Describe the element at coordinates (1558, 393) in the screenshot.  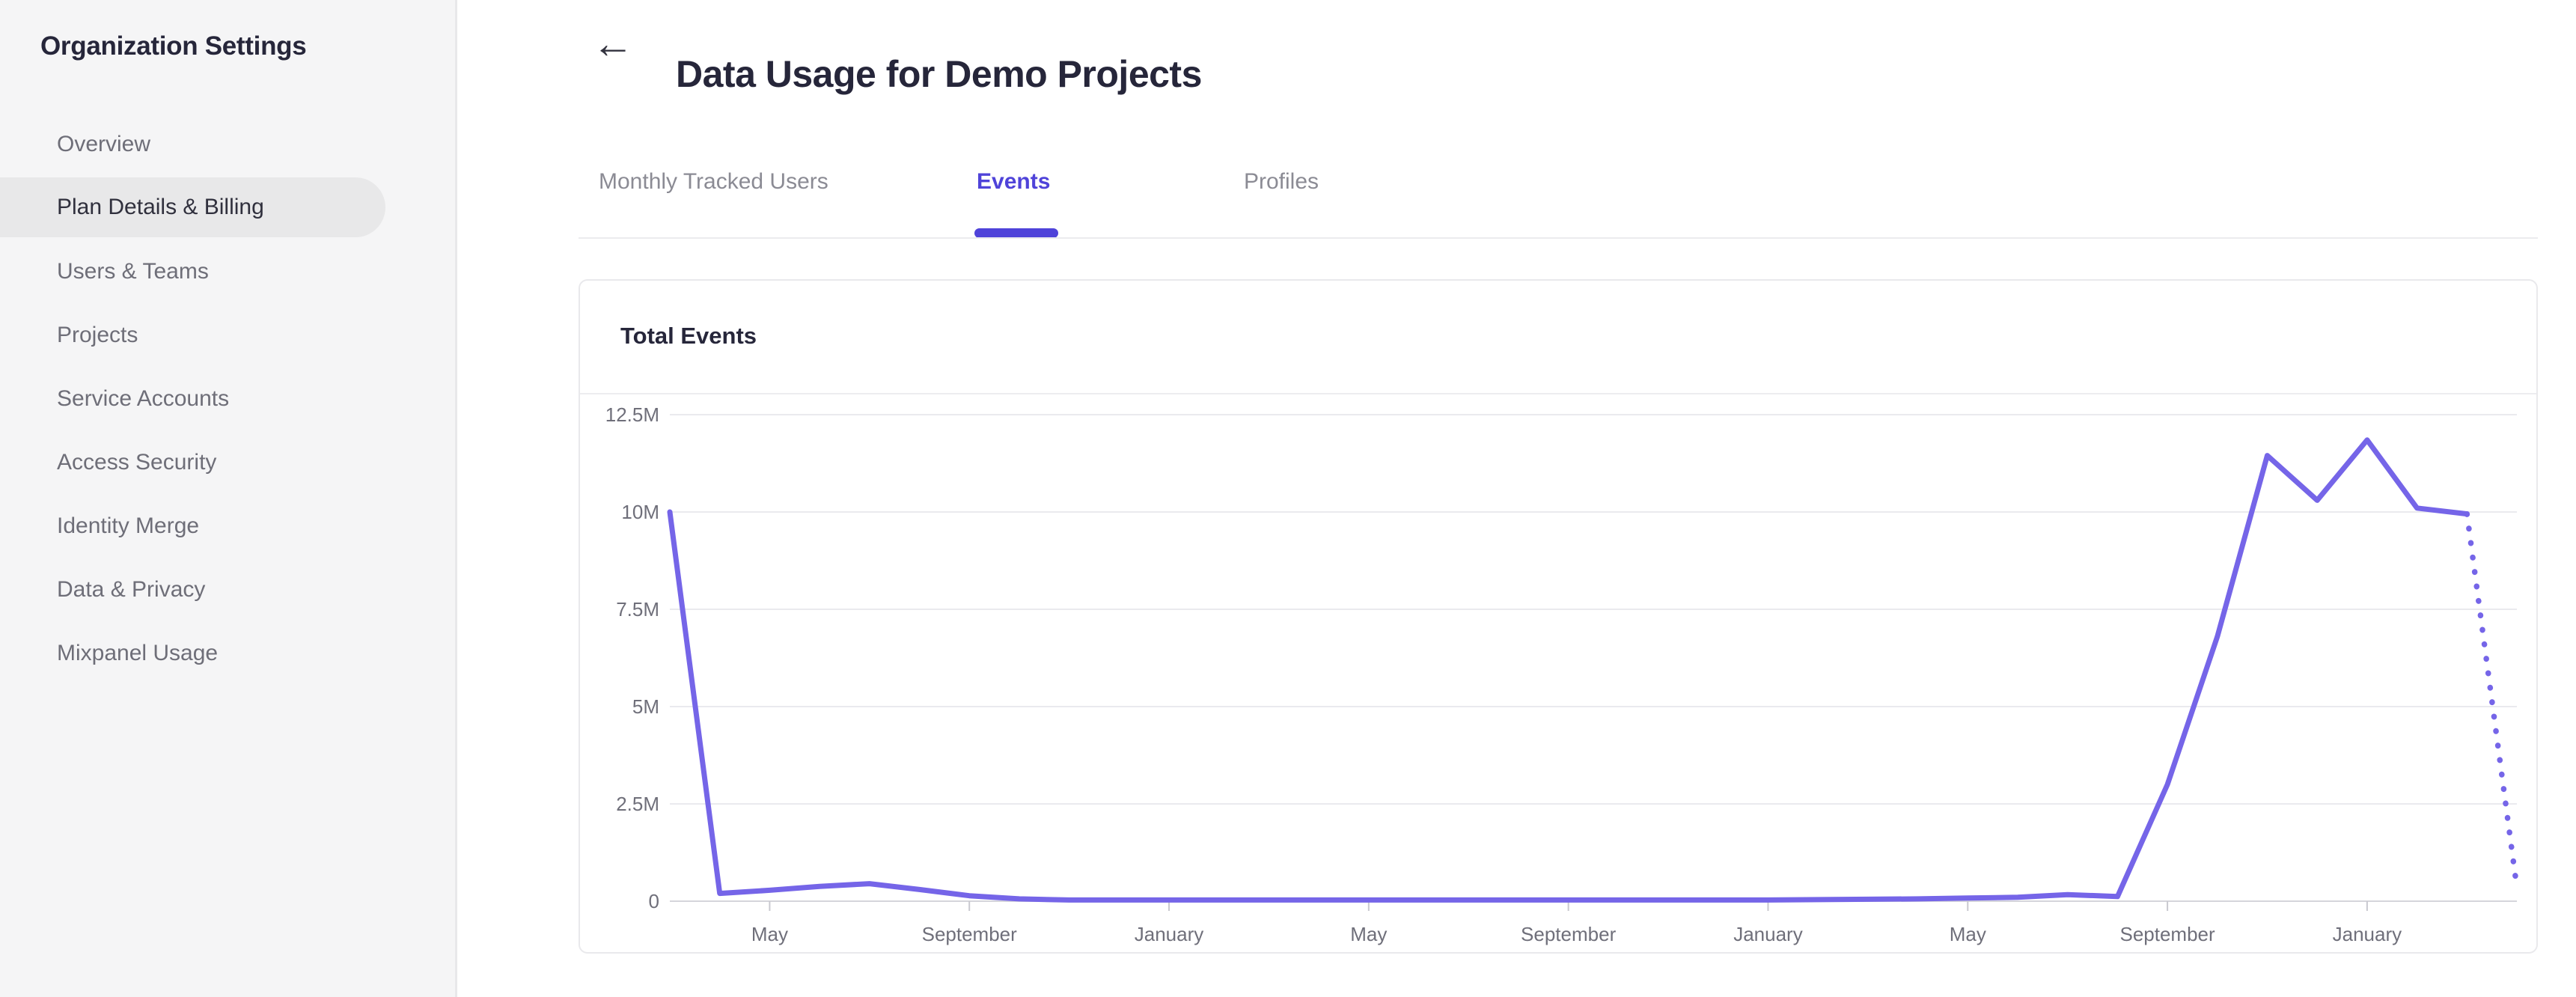
I see `card-header-divider` at that location.